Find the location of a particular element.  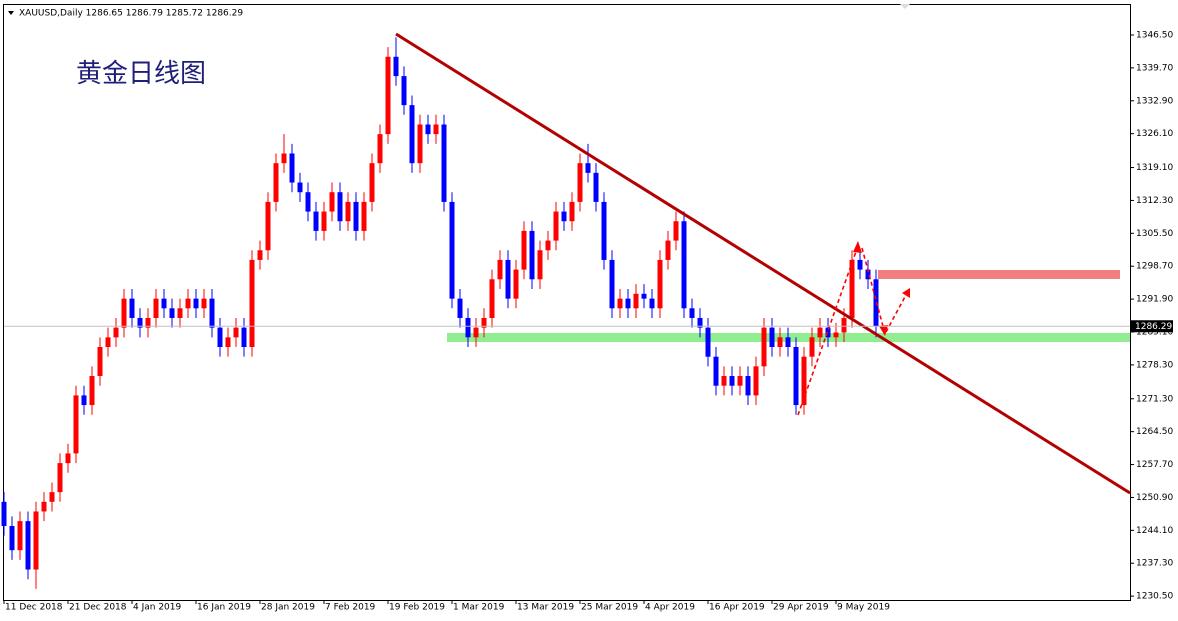

y-tick-label: 1250.90 is located at coordinates (1154, 498).